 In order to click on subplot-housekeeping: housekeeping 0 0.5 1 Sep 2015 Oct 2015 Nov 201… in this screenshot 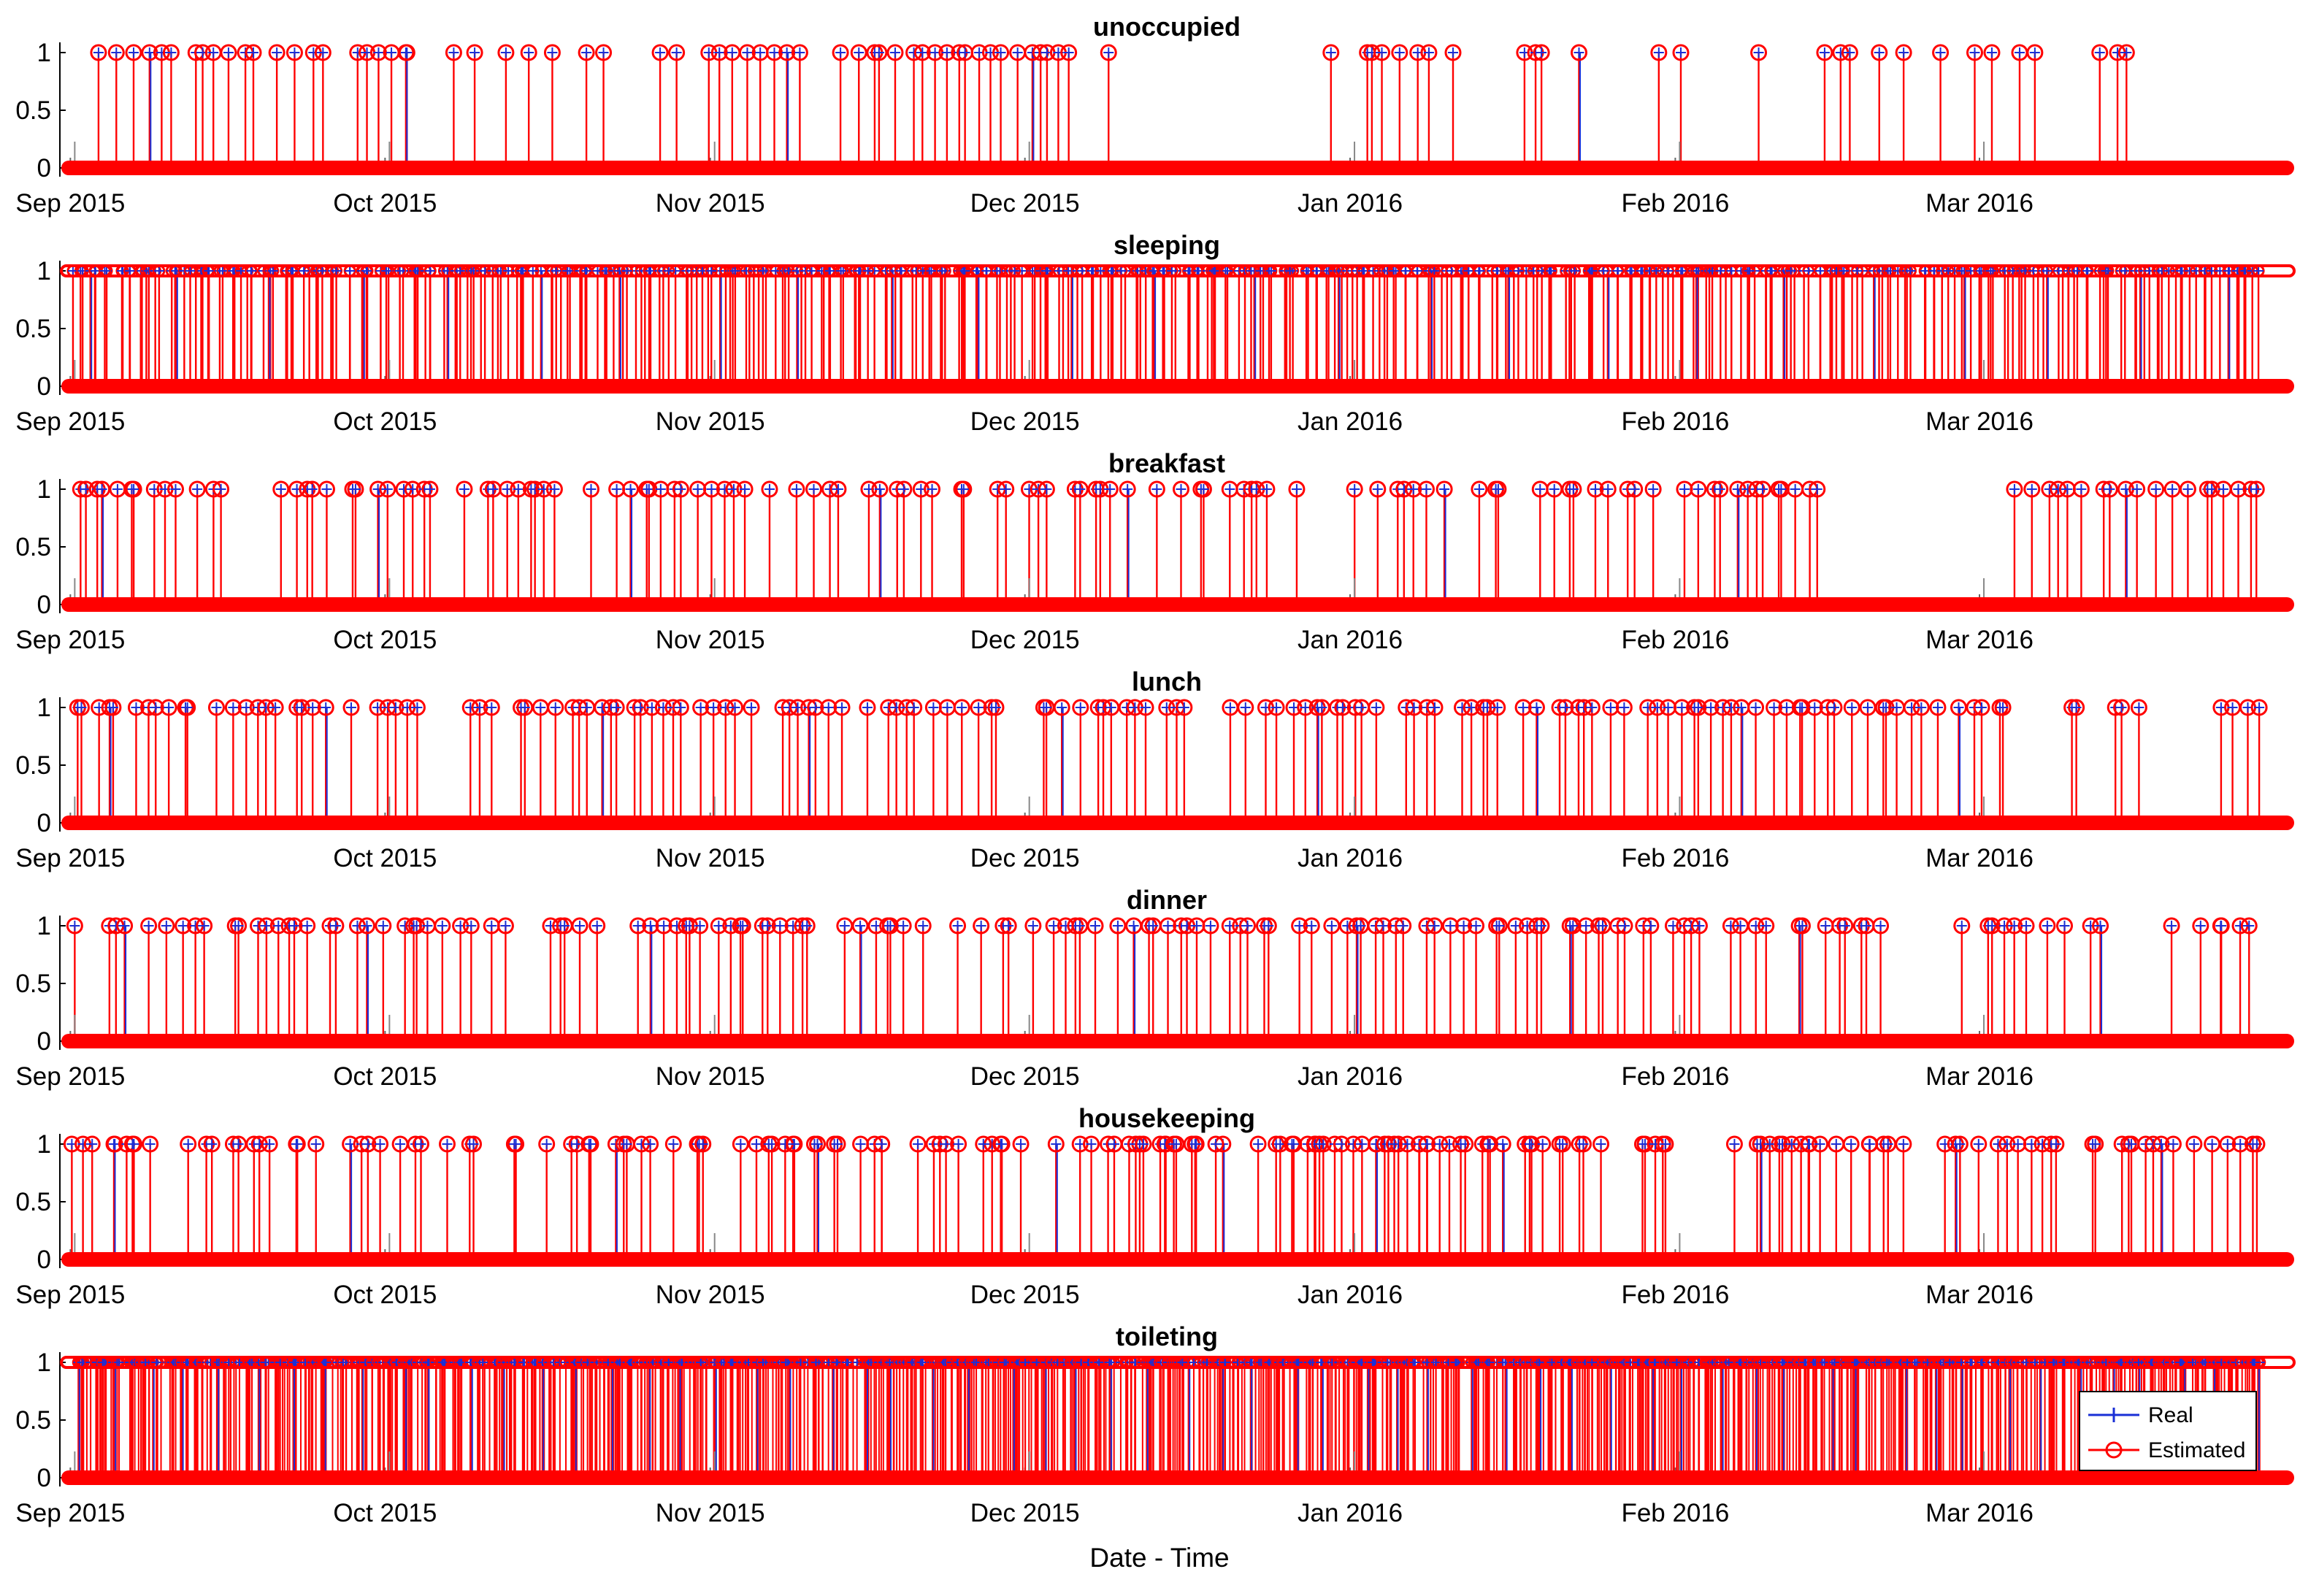, I will do `click(1154, 1206)`.